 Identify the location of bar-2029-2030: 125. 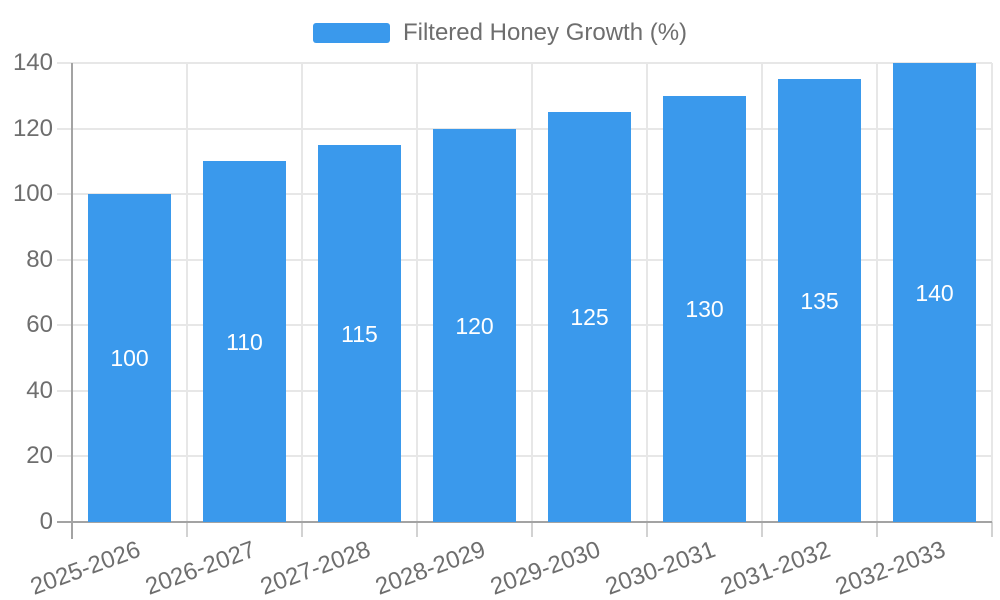
(589, 317).